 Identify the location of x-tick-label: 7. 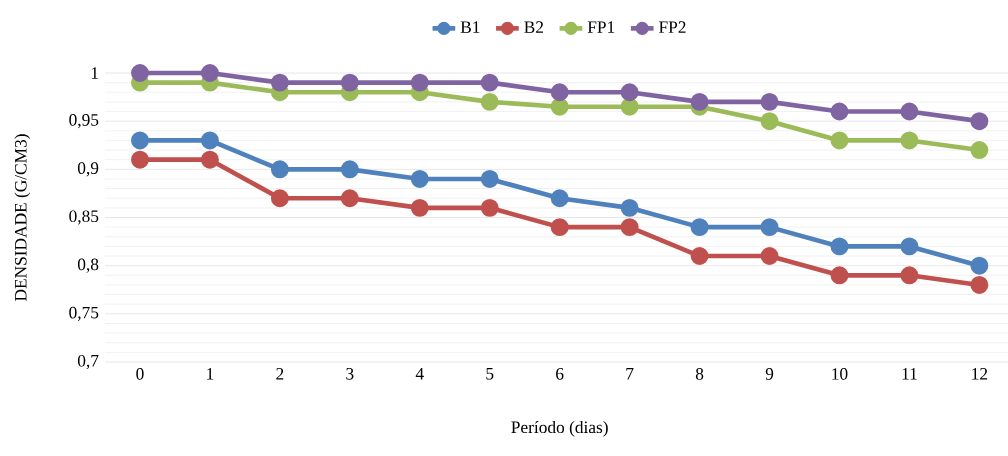
(630, 374).